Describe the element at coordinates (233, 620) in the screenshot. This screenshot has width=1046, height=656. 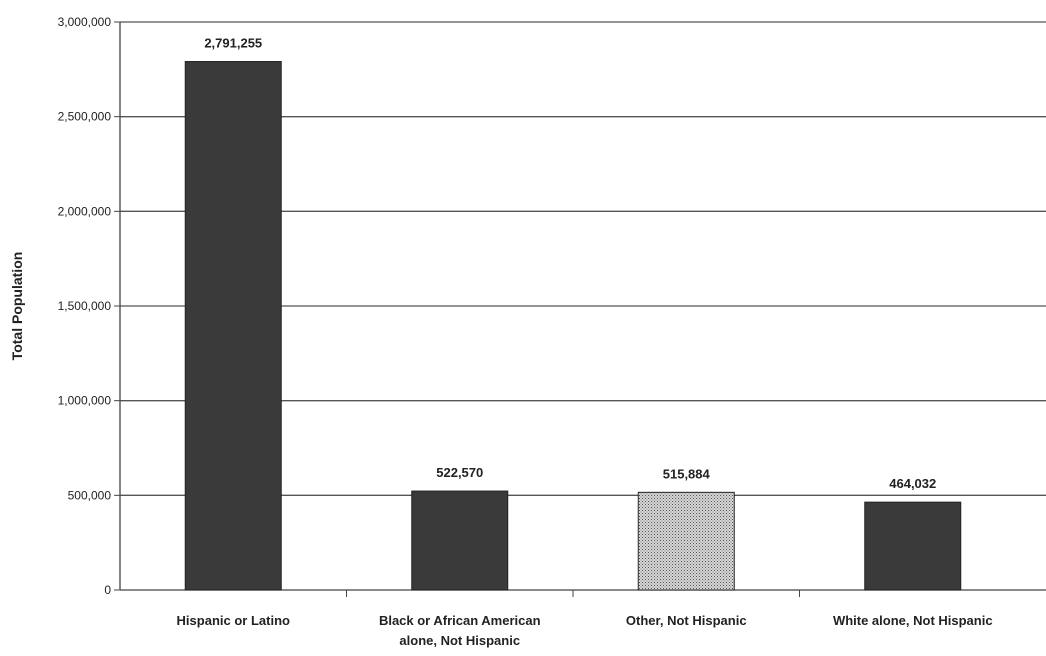
I see `category-label: Hispanic or Latino` at that location.